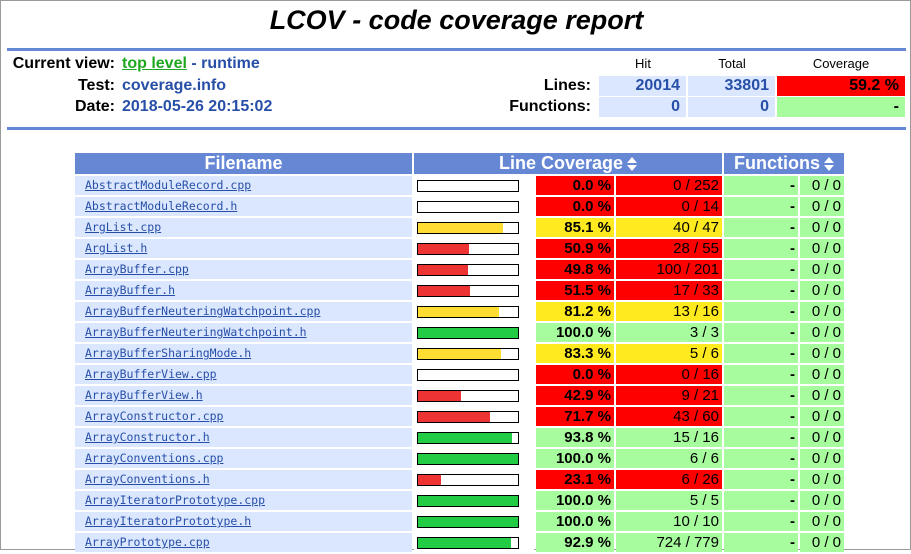 The width and height of the screenshot is (911, 554). Describe the element at coordinates (147, 437) in the screenshot. I see `file-link: ArrayConstructor.h` at that location.